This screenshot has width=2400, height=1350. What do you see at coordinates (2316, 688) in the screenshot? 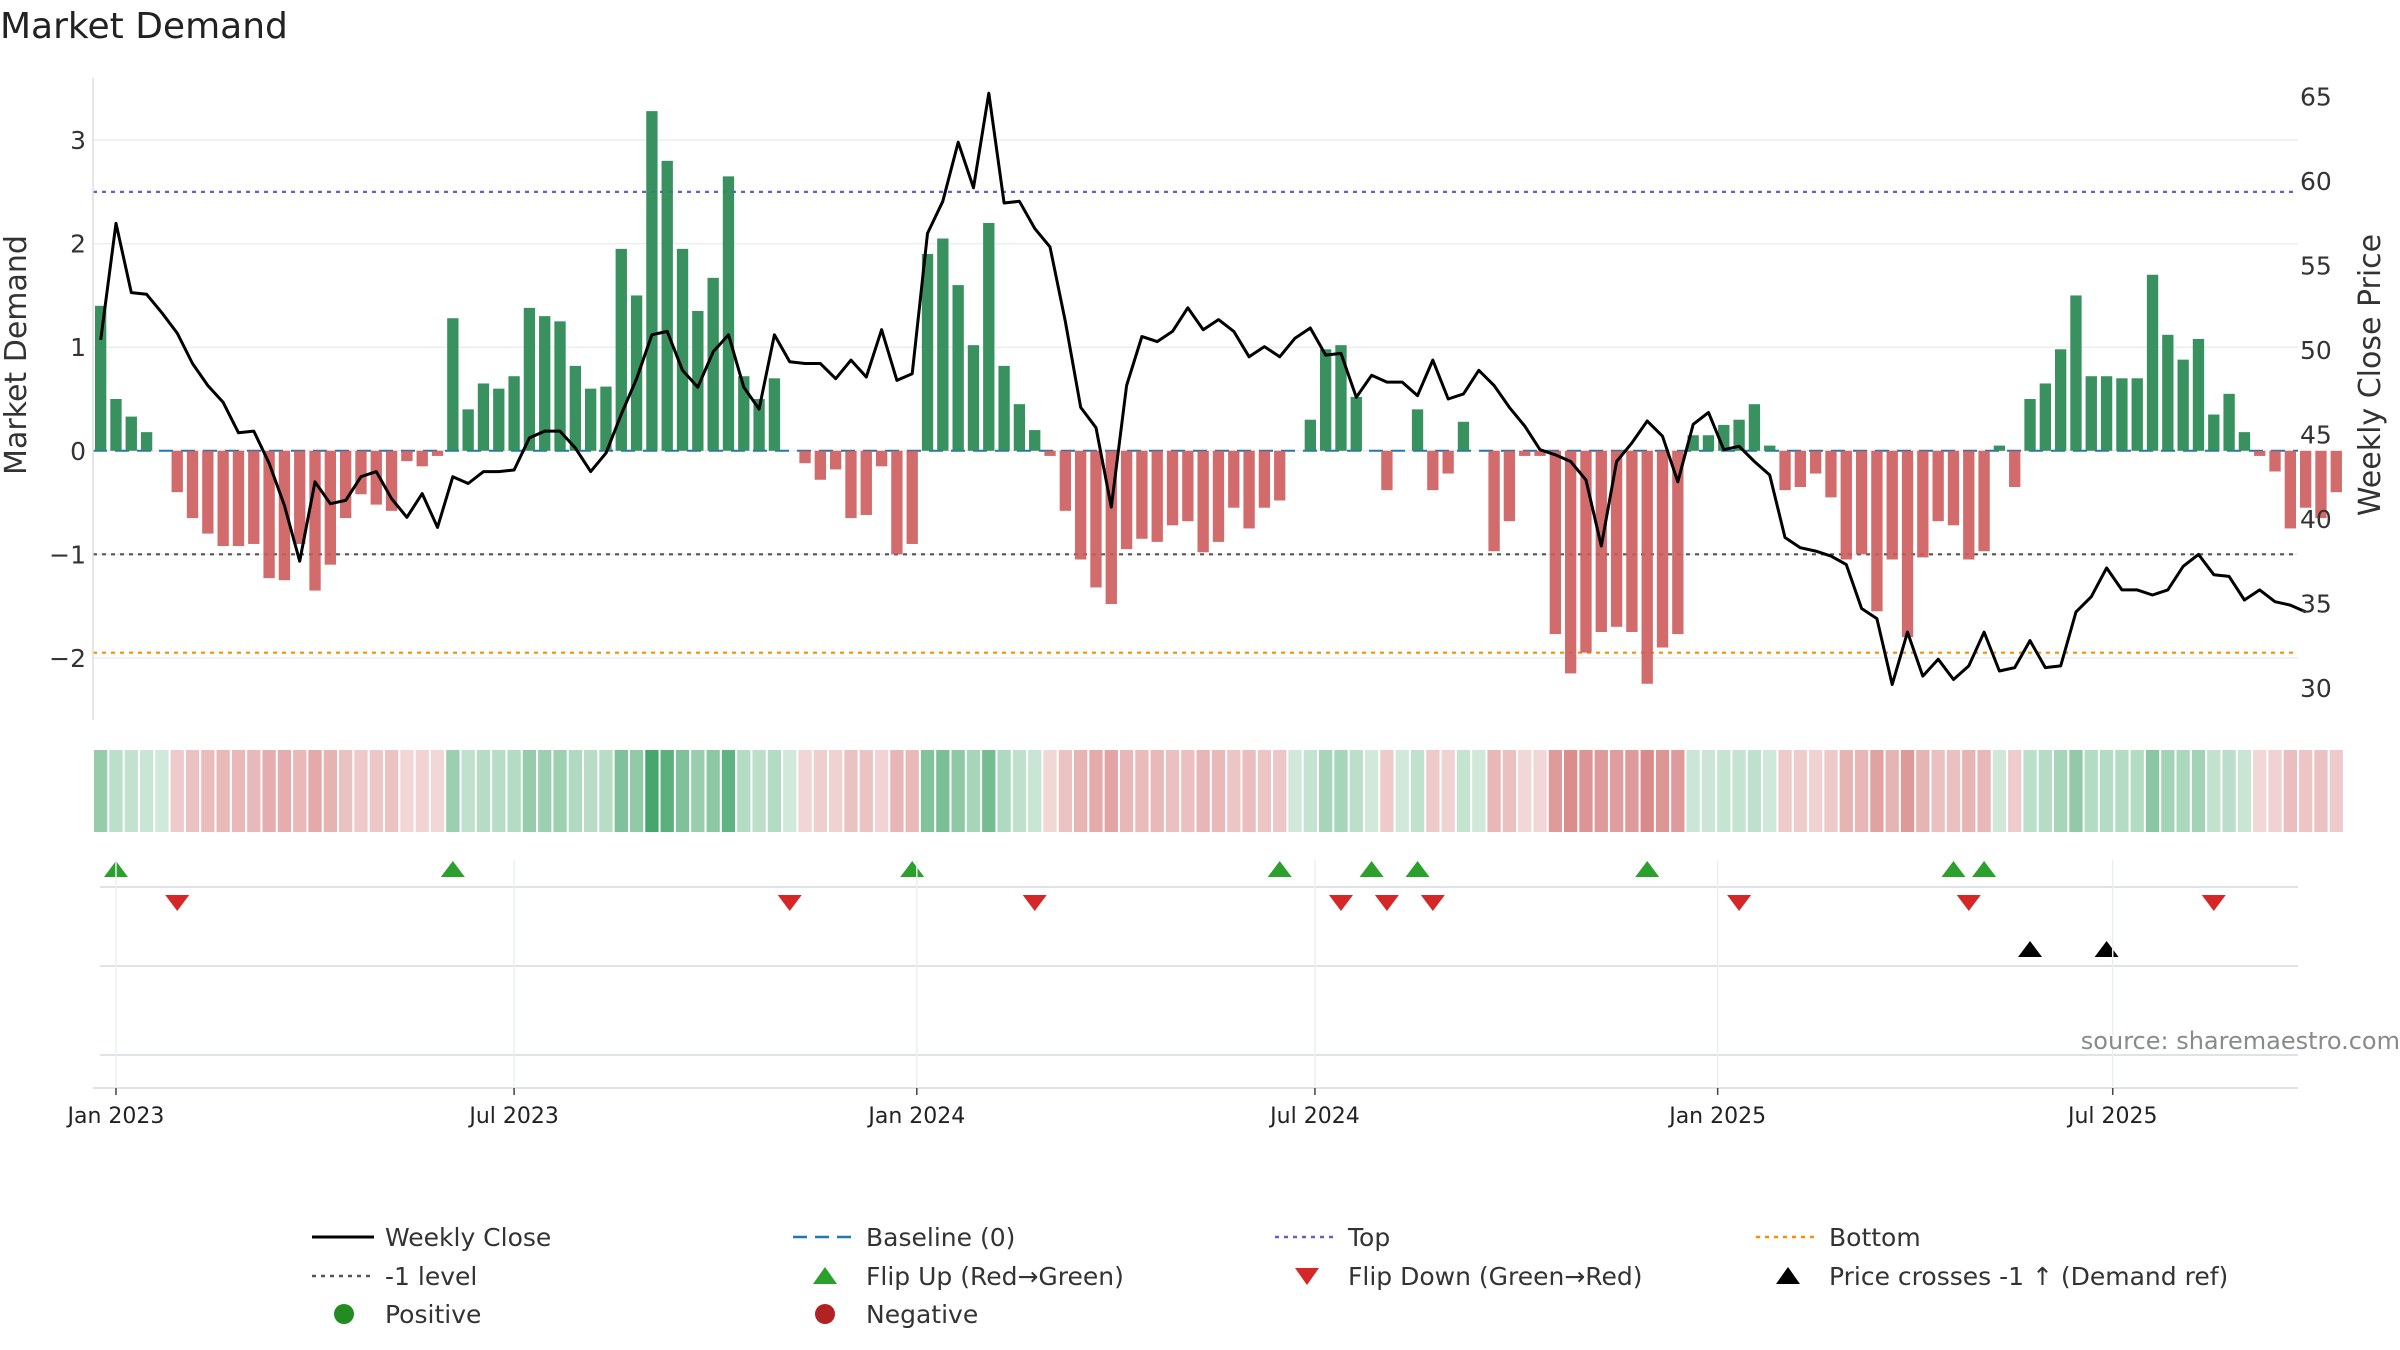
I see `right-tick-label: 30` at bounding box center [2316, 688].